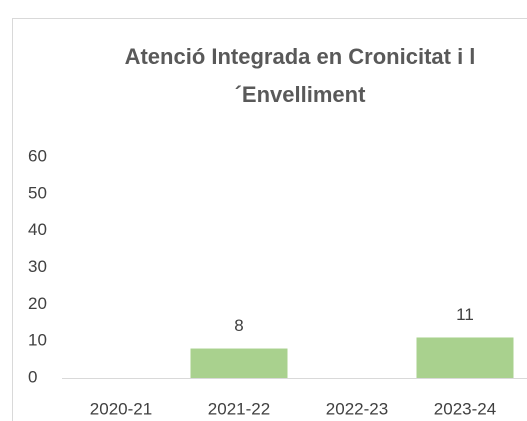 This screenshot has height=421, width=527. I want to click on y-tick-label: 40, so click(37, 229).